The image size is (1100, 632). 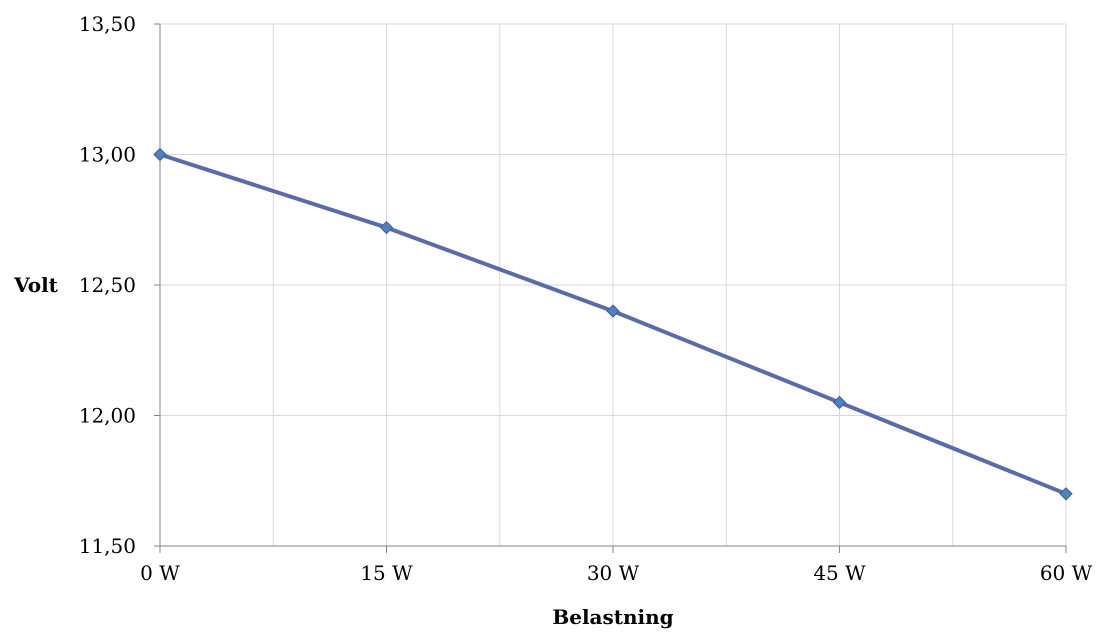 What do you see at coordinates (386, 573) in the screenshot?
I see `x-tick-label: 15 W` at bounding box center [386, 573].